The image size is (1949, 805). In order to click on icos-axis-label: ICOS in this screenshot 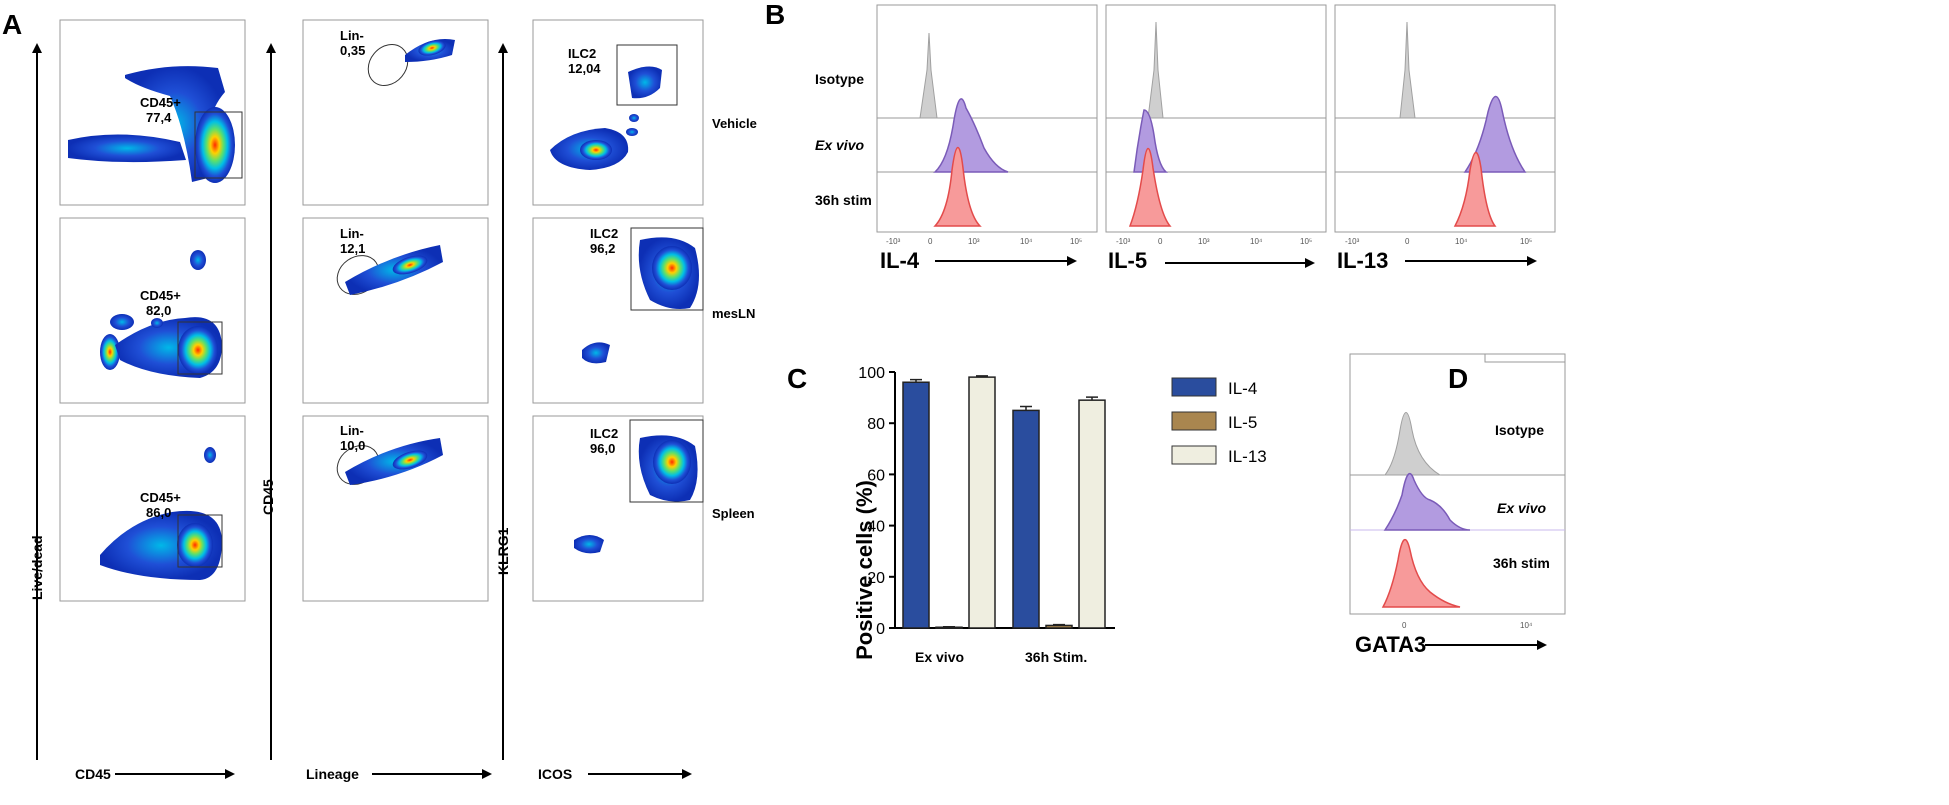, I will do `click(555, 774)`.